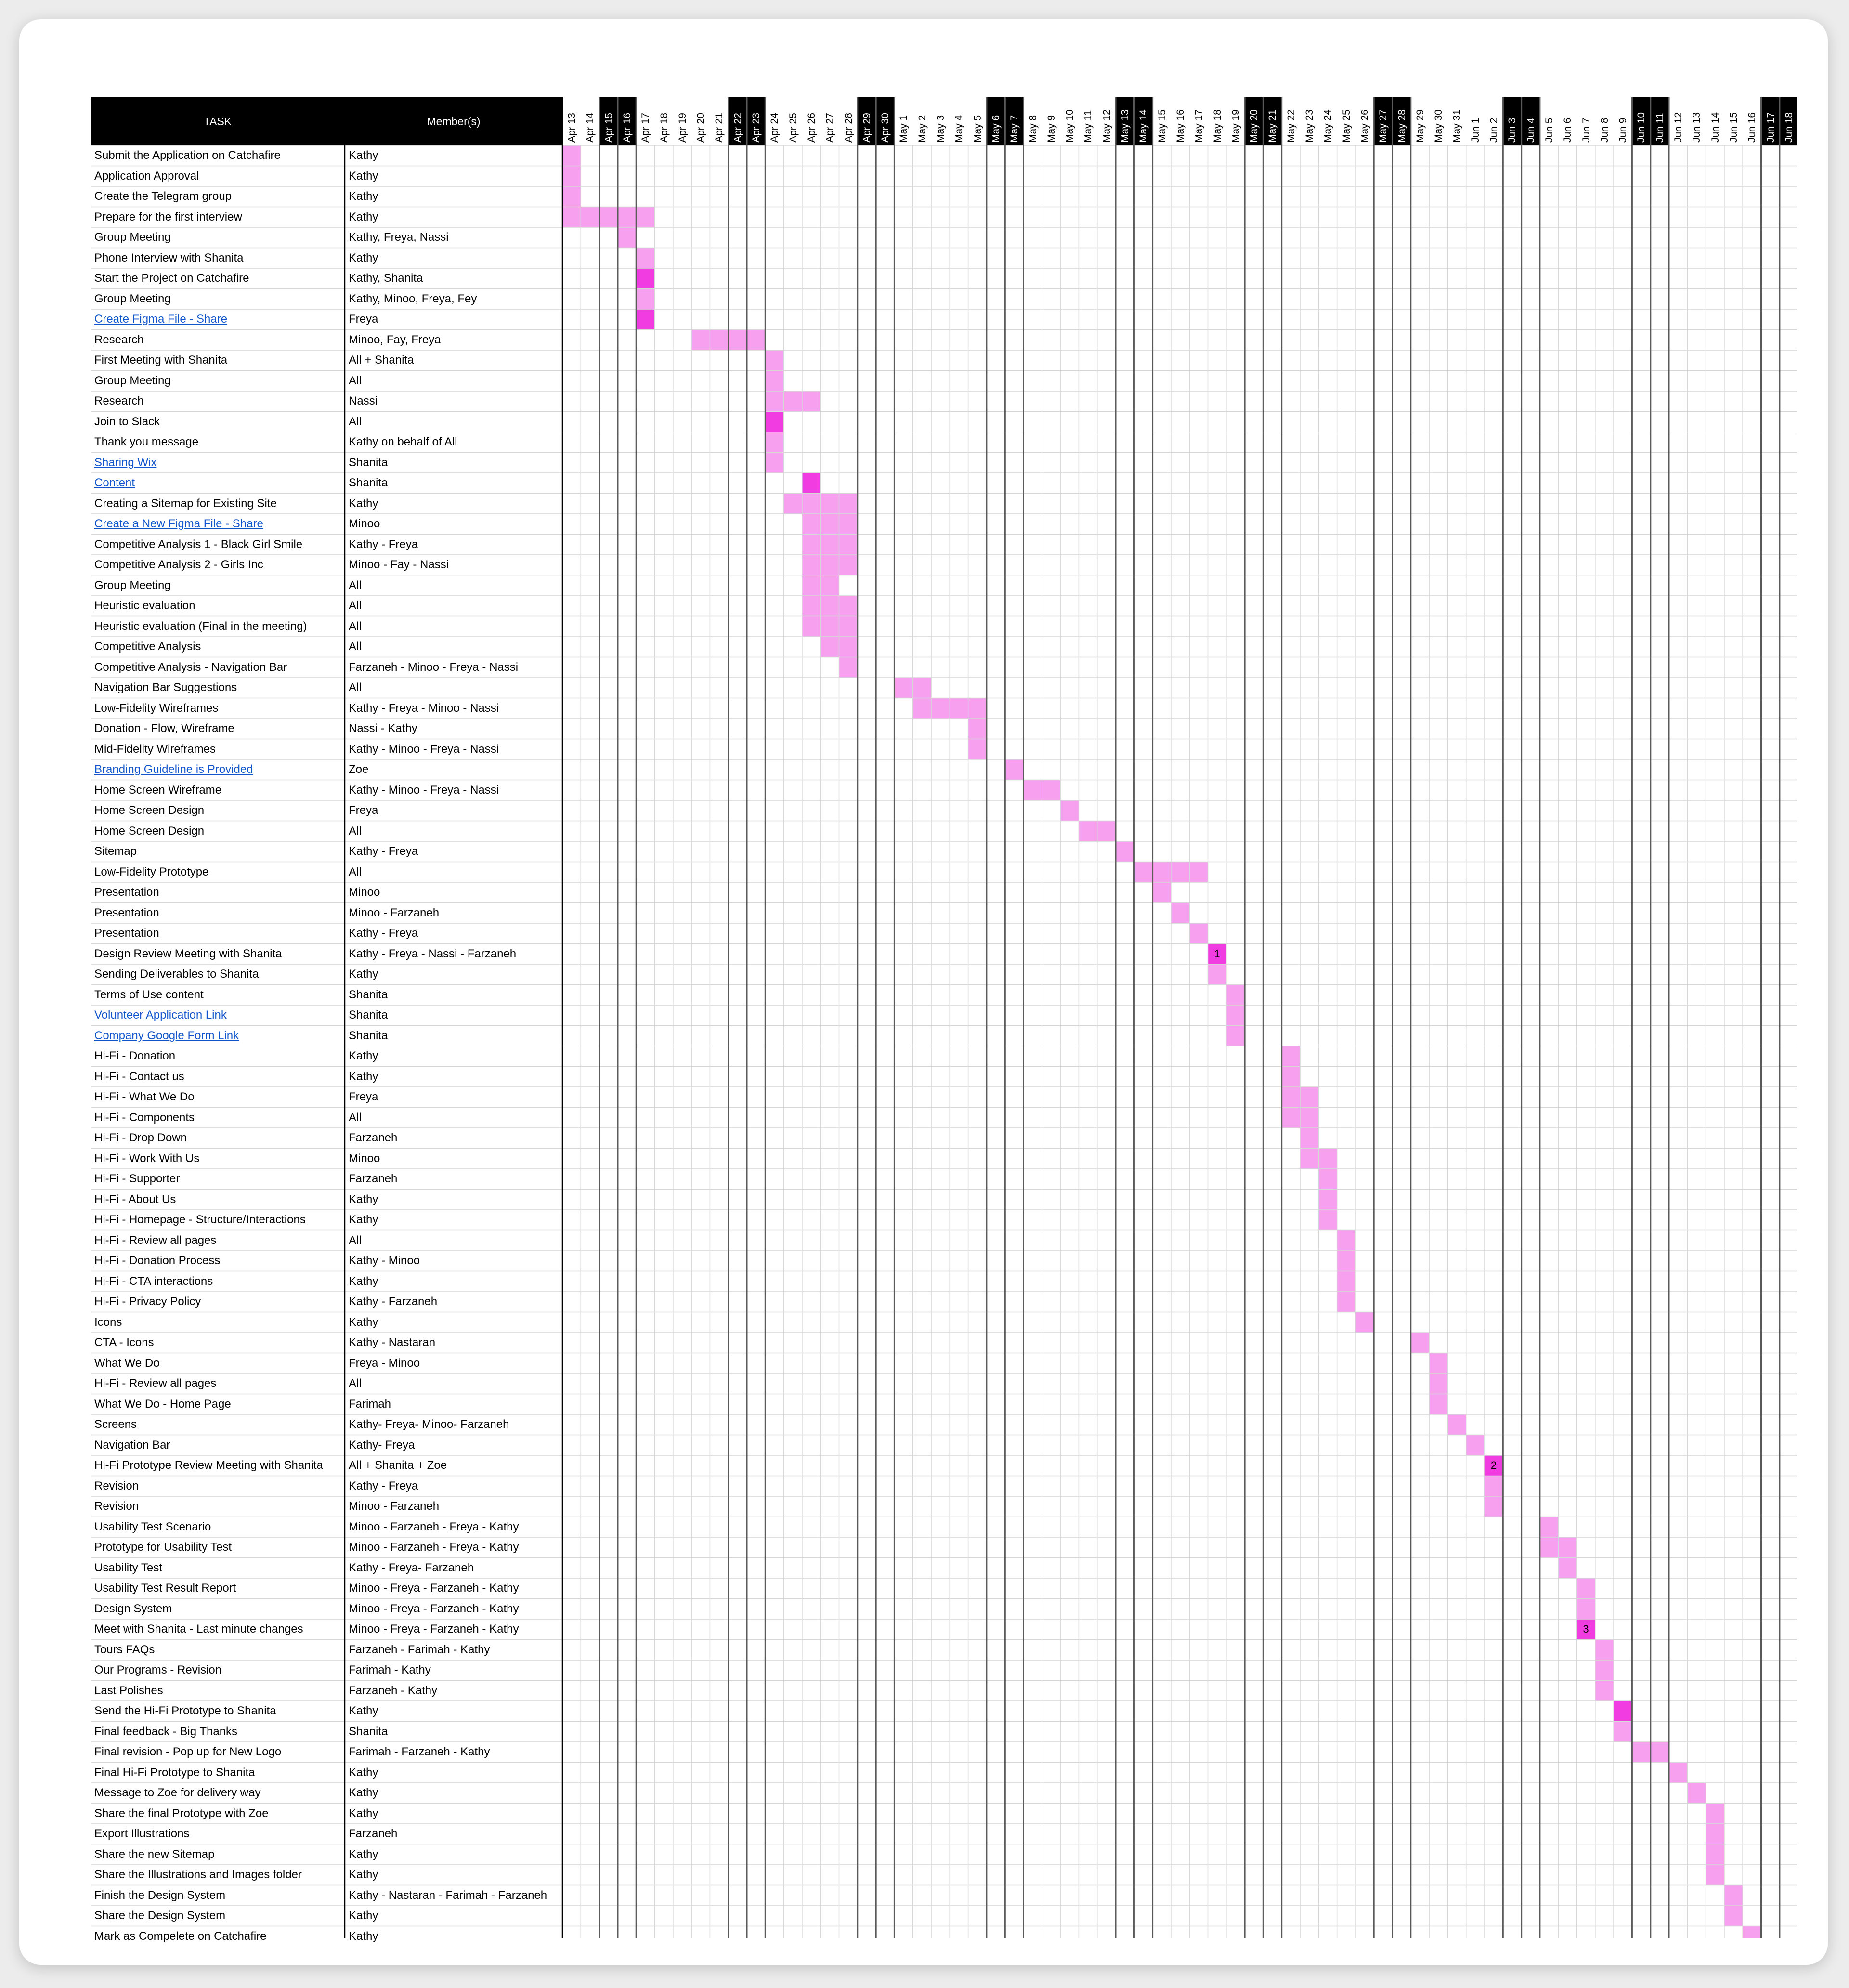  Describe the element at coordinates (1070, 126) in the screenshot. I see `date-label: May 10` at that location.